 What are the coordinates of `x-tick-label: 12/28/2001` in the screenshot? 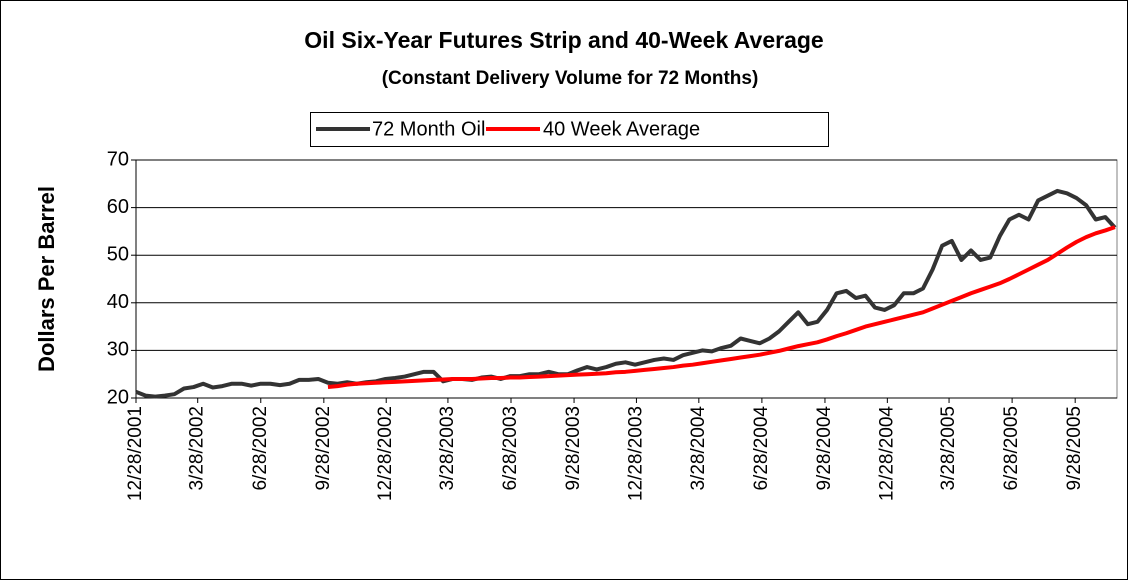 It's located at (135, 453).